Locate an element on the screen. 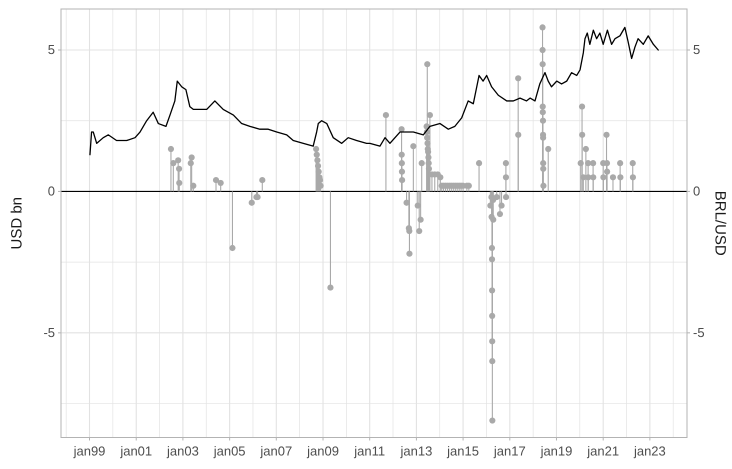 This screenshot has height=469, width=732. x-tick-label: jan23 is located at coordinates (649, 451).